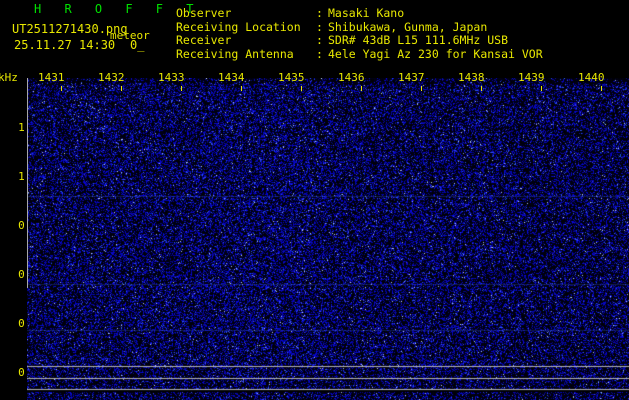 The height and width of the screenshot is (400, 629). What do you see at coordinates (366, 13) in the screenshot?
I see `info-value: Masaki Kano` at bounding box center [366, 13].